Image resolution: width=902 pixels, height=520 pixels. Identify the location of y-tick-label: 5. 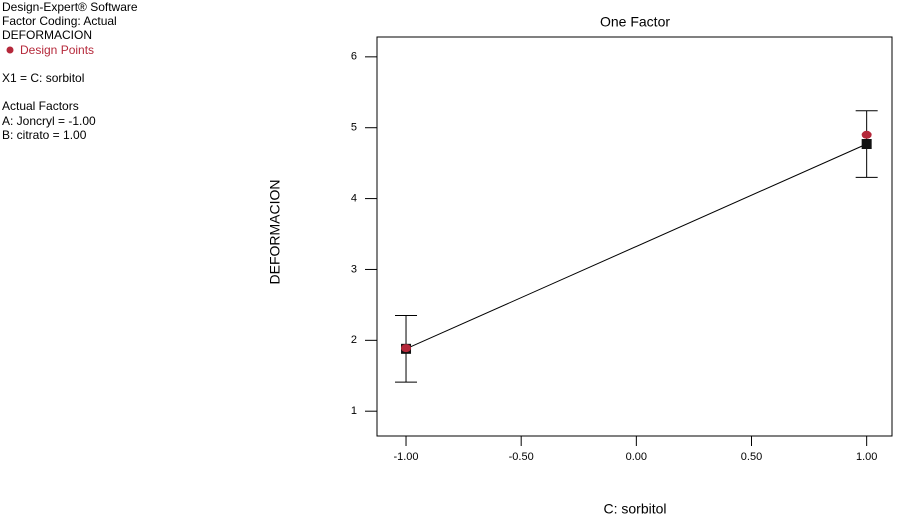
(354, 128).